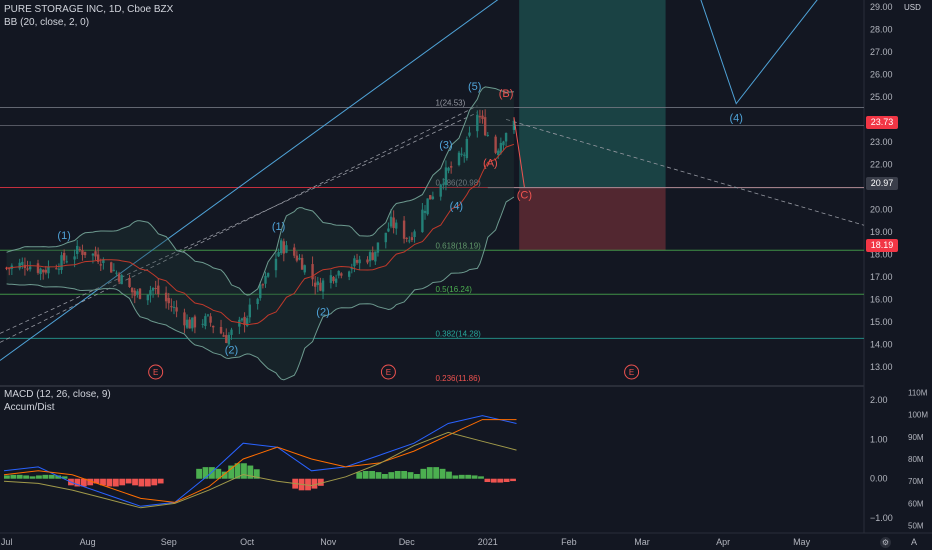 The height and width of the screenshot is (550, 932). I want to click on time-tick: Mar, so click(642, 542).